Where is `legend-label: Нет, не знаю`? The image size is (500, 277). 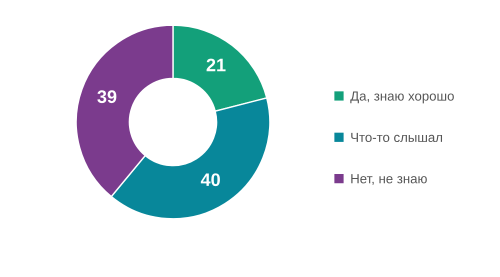 legend-label: Нет, не знаю is located at coordinates (389, 179).